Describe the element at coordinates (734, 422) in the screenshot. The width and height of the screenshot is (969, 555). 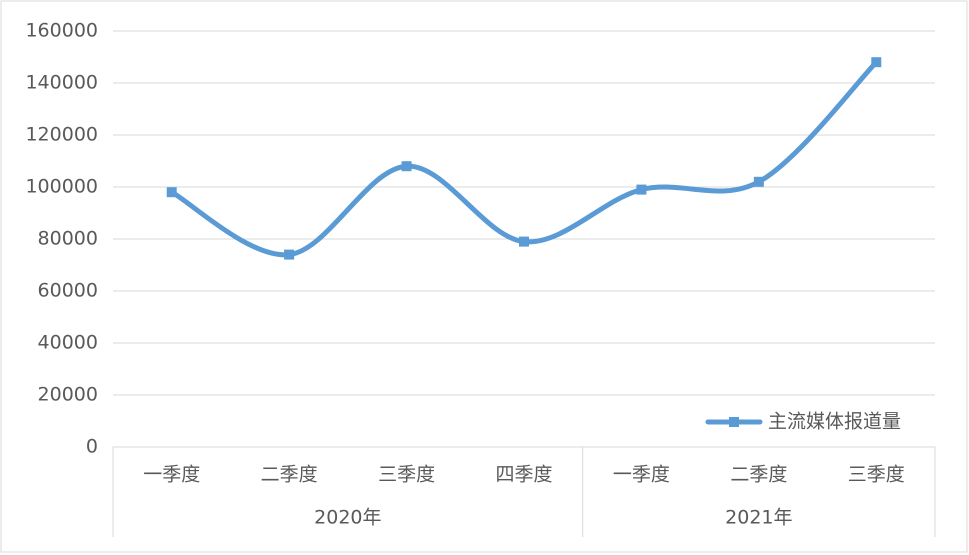
I see `legend-marker` at that location.